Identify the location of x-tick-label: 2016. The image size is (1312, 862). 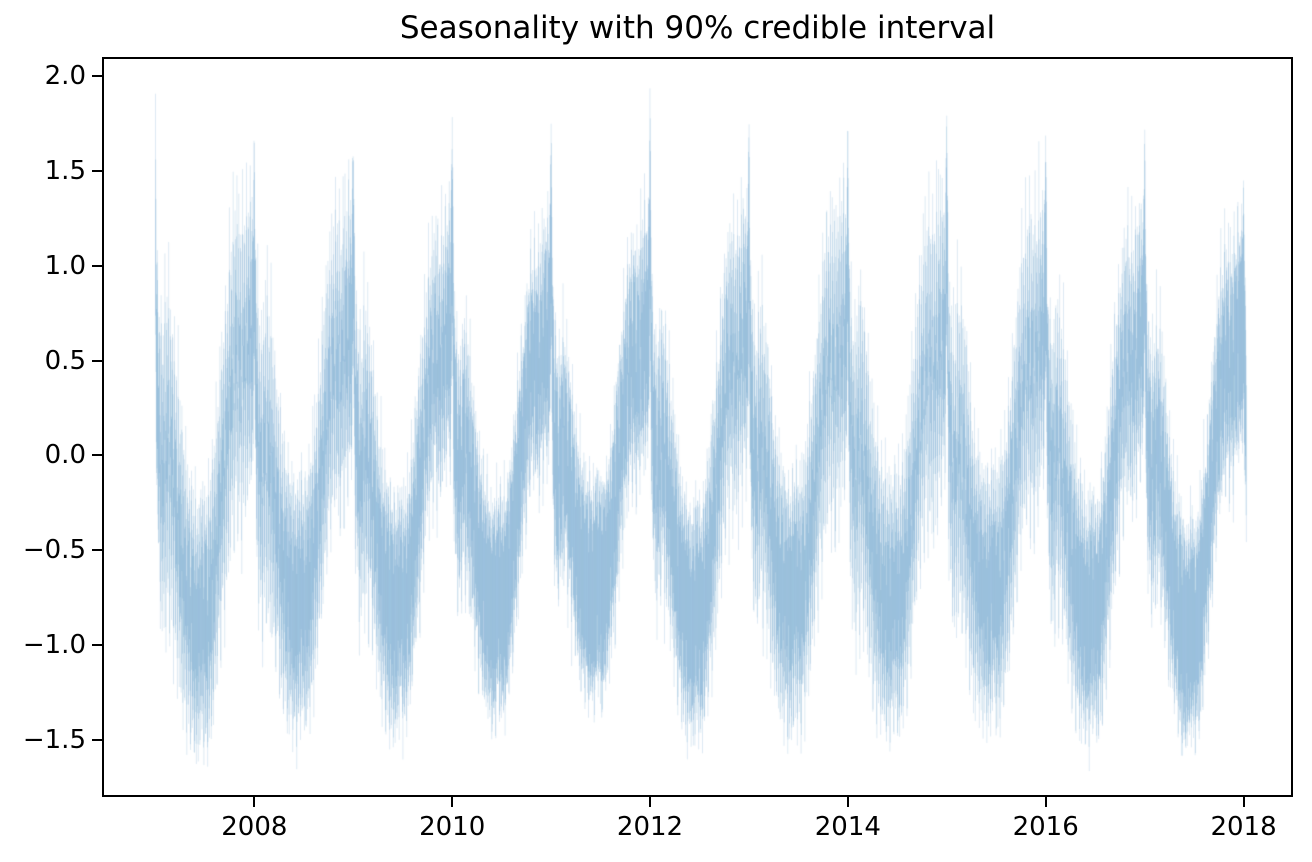
(1045, 827).